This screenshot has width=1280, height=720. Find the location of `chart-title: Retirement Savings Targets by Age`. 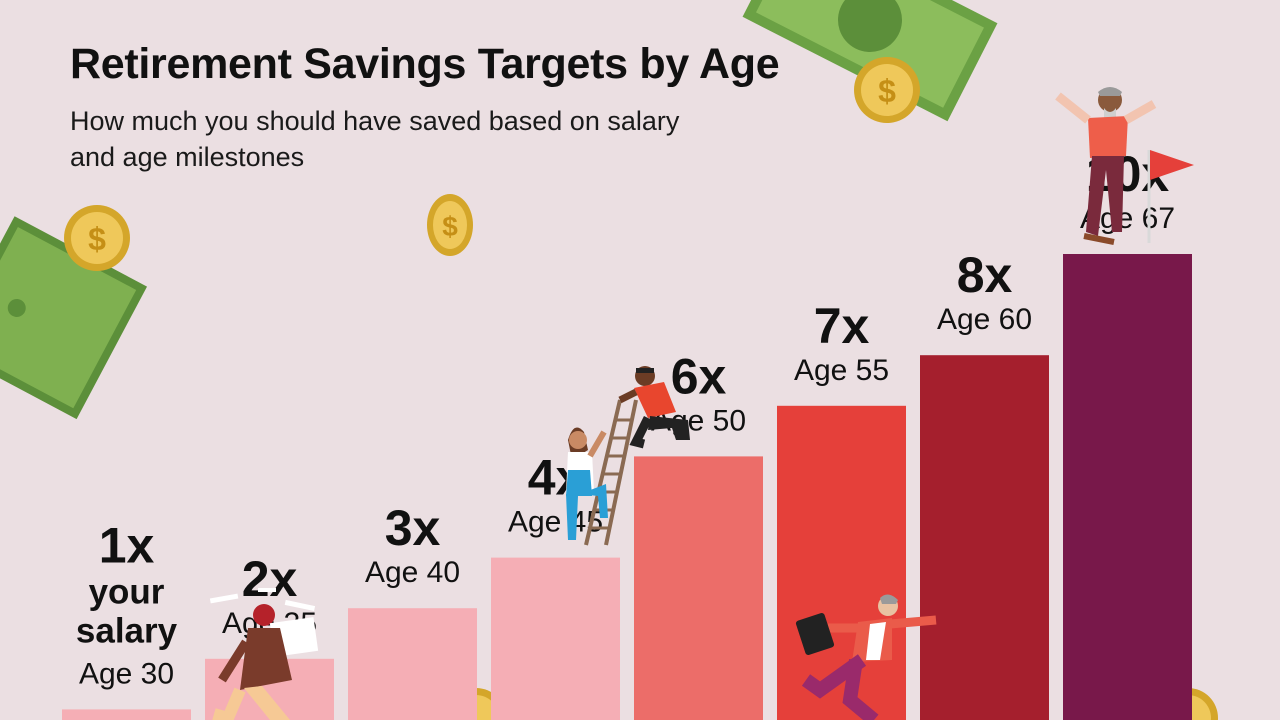

chart-title: Retirement Savings Targets by Age is located at coordinates (425, 64).